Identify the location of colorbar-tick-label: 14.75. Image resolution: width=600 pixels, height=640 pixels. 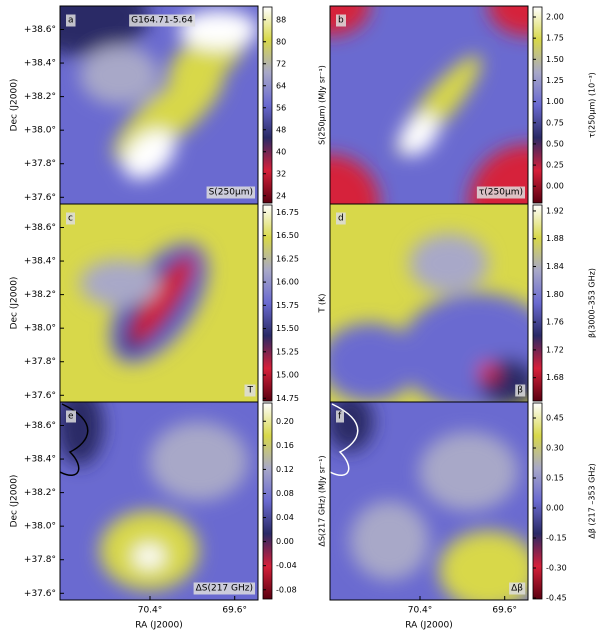
(287, 398).